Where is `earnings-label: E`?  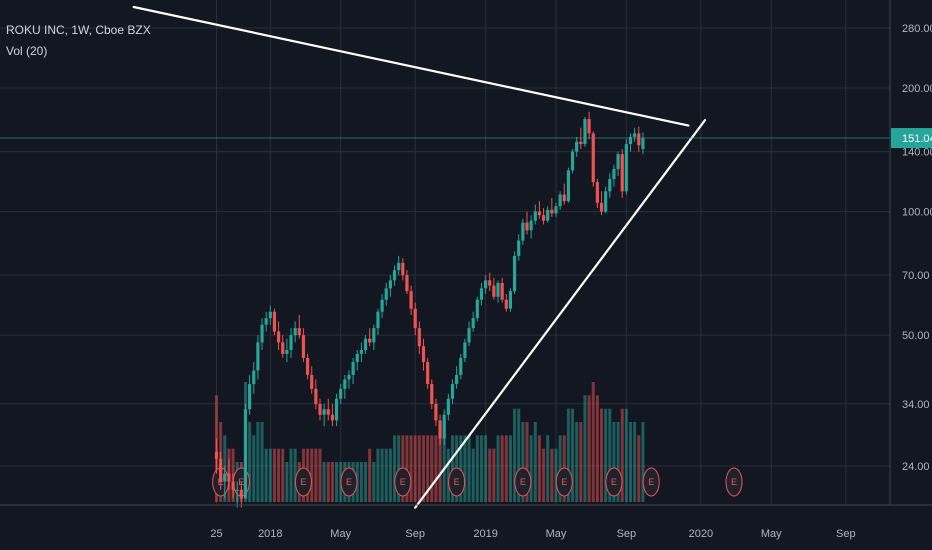
earnings-label: E is located at coordinates (651, 482).